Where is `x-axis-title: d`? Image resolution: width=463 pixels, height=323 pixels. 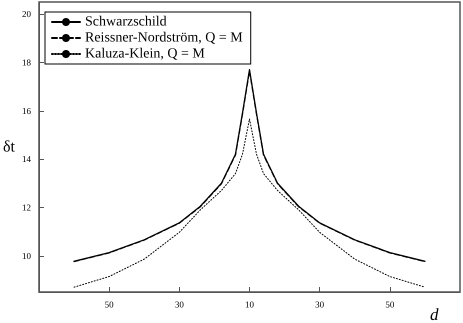
x-axis-title: d is located at coordinates (434, 314).